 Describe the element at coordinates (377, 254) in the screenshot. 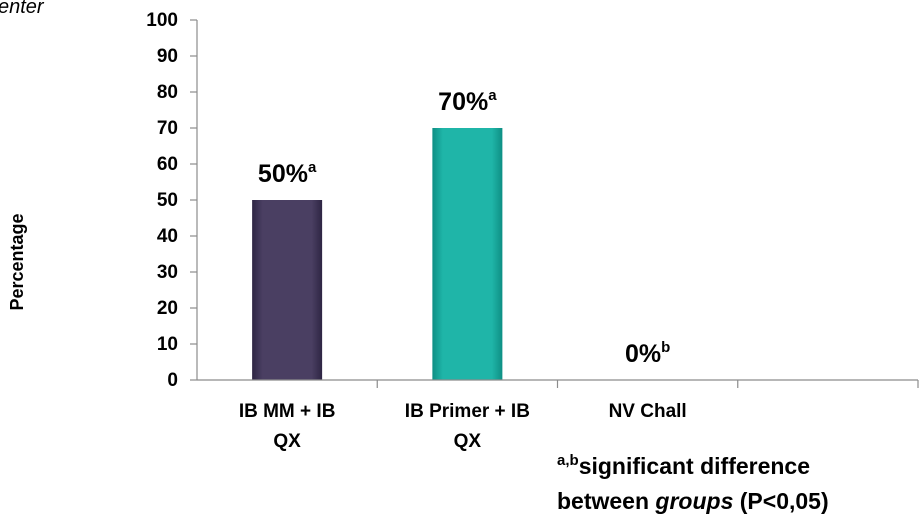

I see `bars` at that location.